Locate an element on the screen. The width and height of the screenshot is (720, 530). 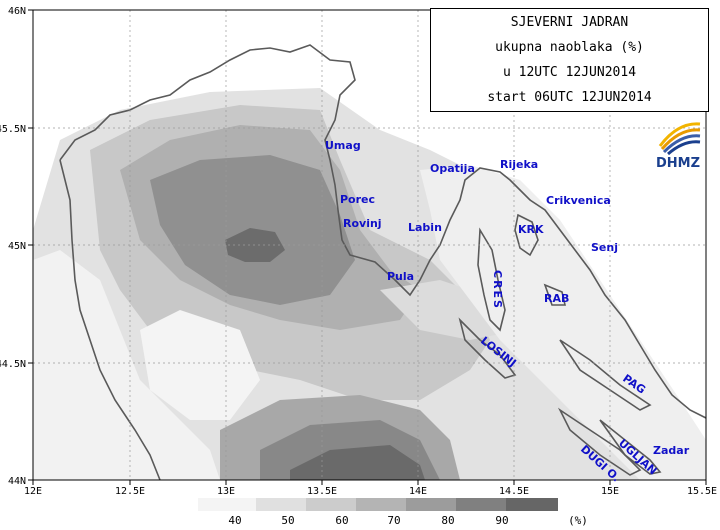
place-label-porec: Porec is located at coordinates (357, 199).